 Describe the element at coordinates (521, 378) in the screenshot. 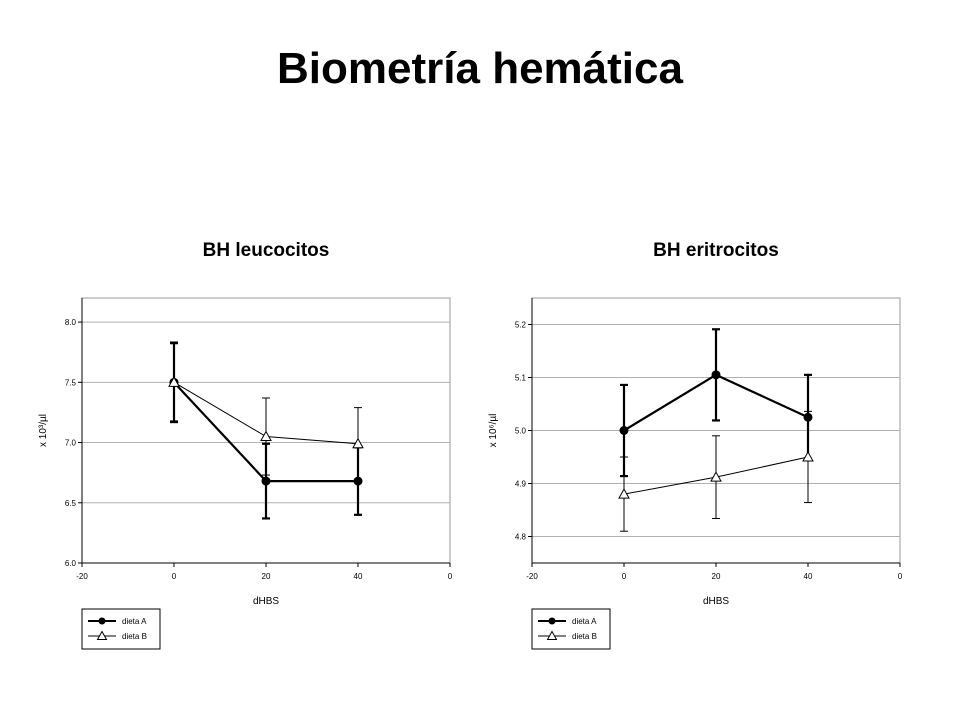

I see `y-tick-label: 5.1` at that location.